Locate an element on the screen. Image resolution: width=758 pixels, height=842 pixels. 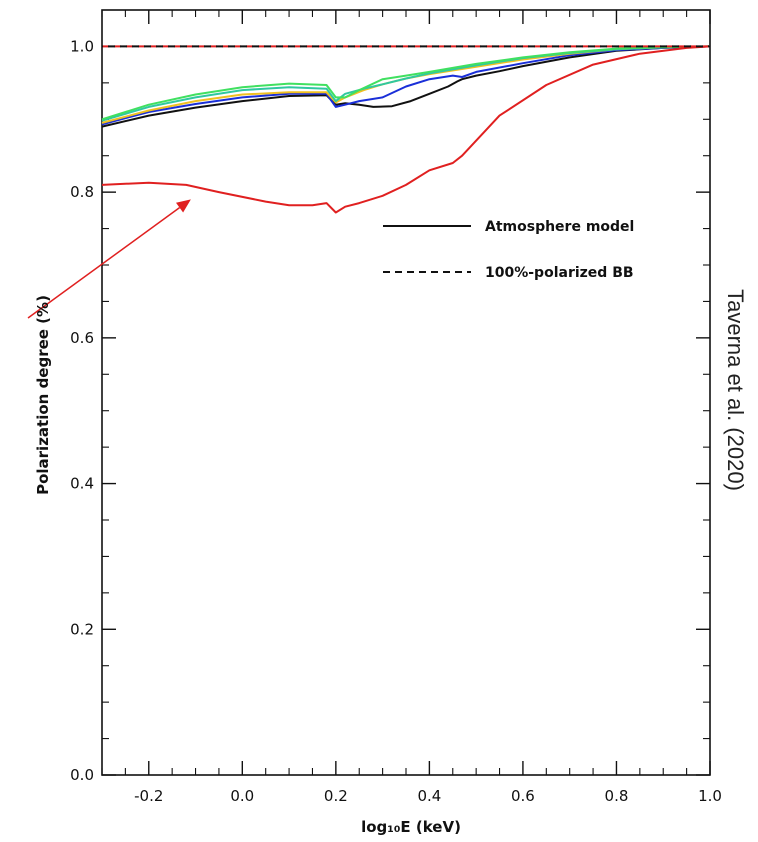
annotation-arrow-shaft is located at coordinates (103, 263).